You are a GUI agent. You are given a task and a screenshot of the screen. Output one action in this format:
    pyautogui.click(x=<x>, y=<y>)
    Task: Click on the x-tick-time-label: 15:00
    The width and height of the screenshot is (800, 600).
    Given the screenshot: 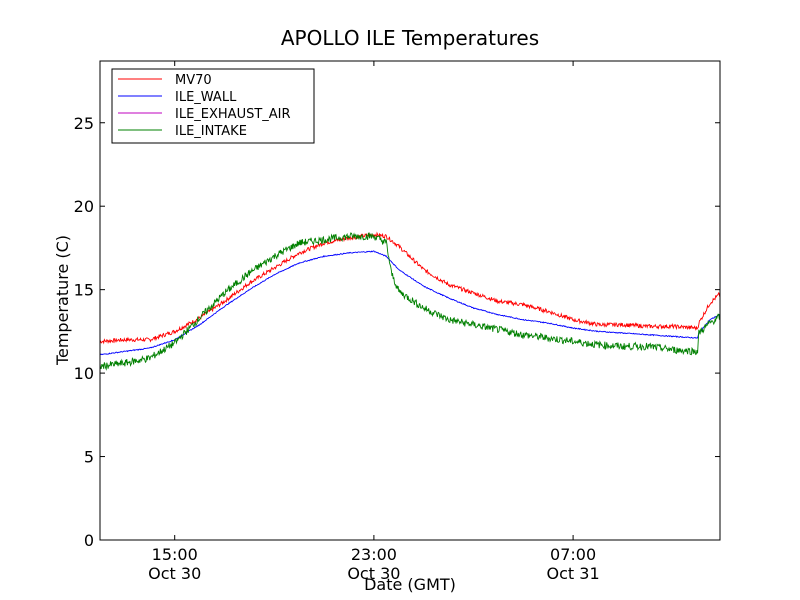 What is the action you would take?
    pyautogui.click(x=175, y=554)
    